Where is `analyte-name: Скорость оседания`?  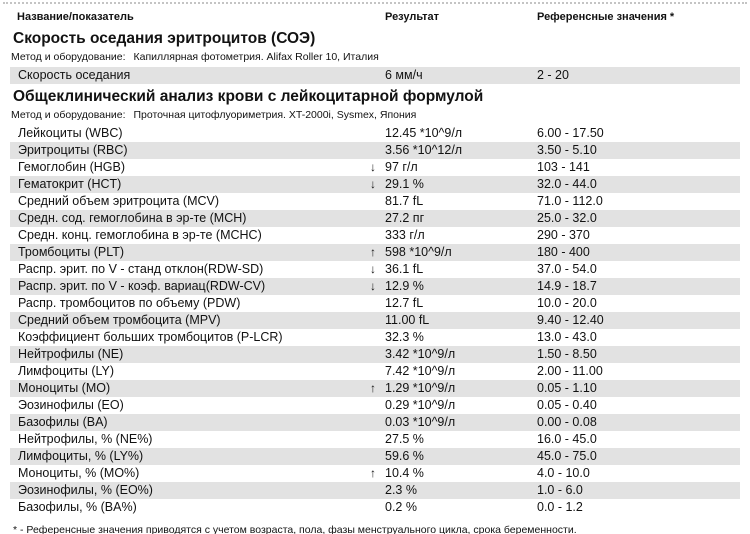 analyte-name: Скорость оседания is located at coordinates (74, 75).